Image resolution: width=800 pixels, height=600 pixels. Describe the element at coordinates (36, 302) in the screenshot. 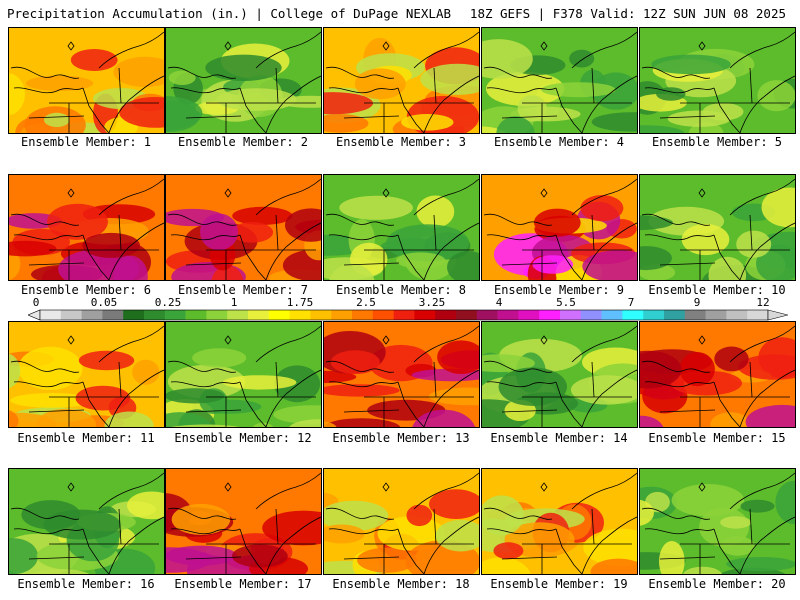

I see `scale-tick-label: 0` at that location.